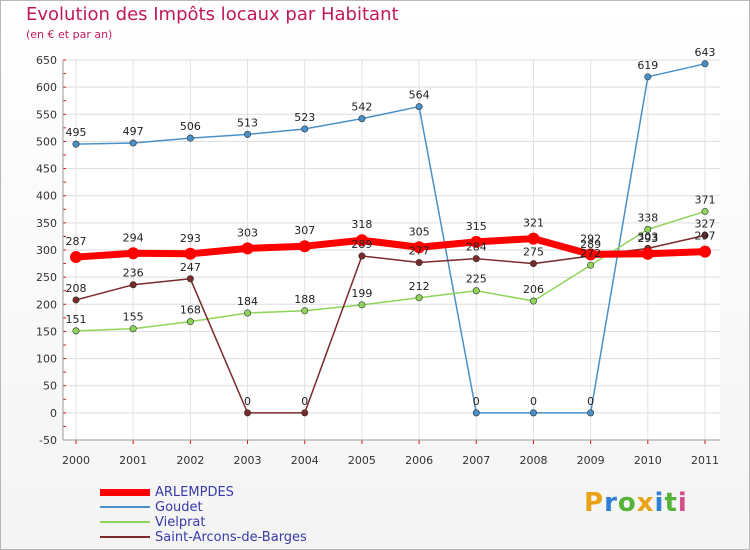 The height and width of the screenshot is (550, 750). I want to click on data-label-vielprat: 225, so click(476, 279).